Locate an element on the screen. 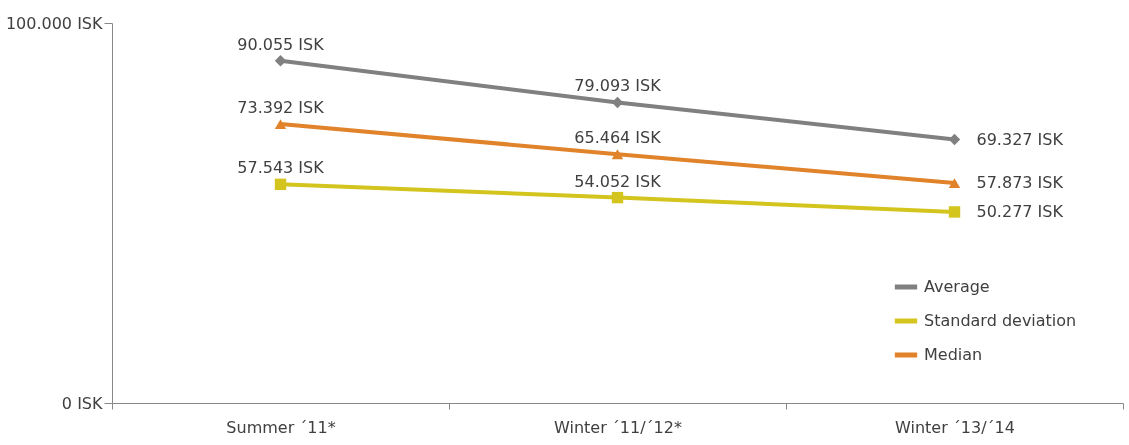  data-label: 73.392 ISK is located at coordinates (281, 108).